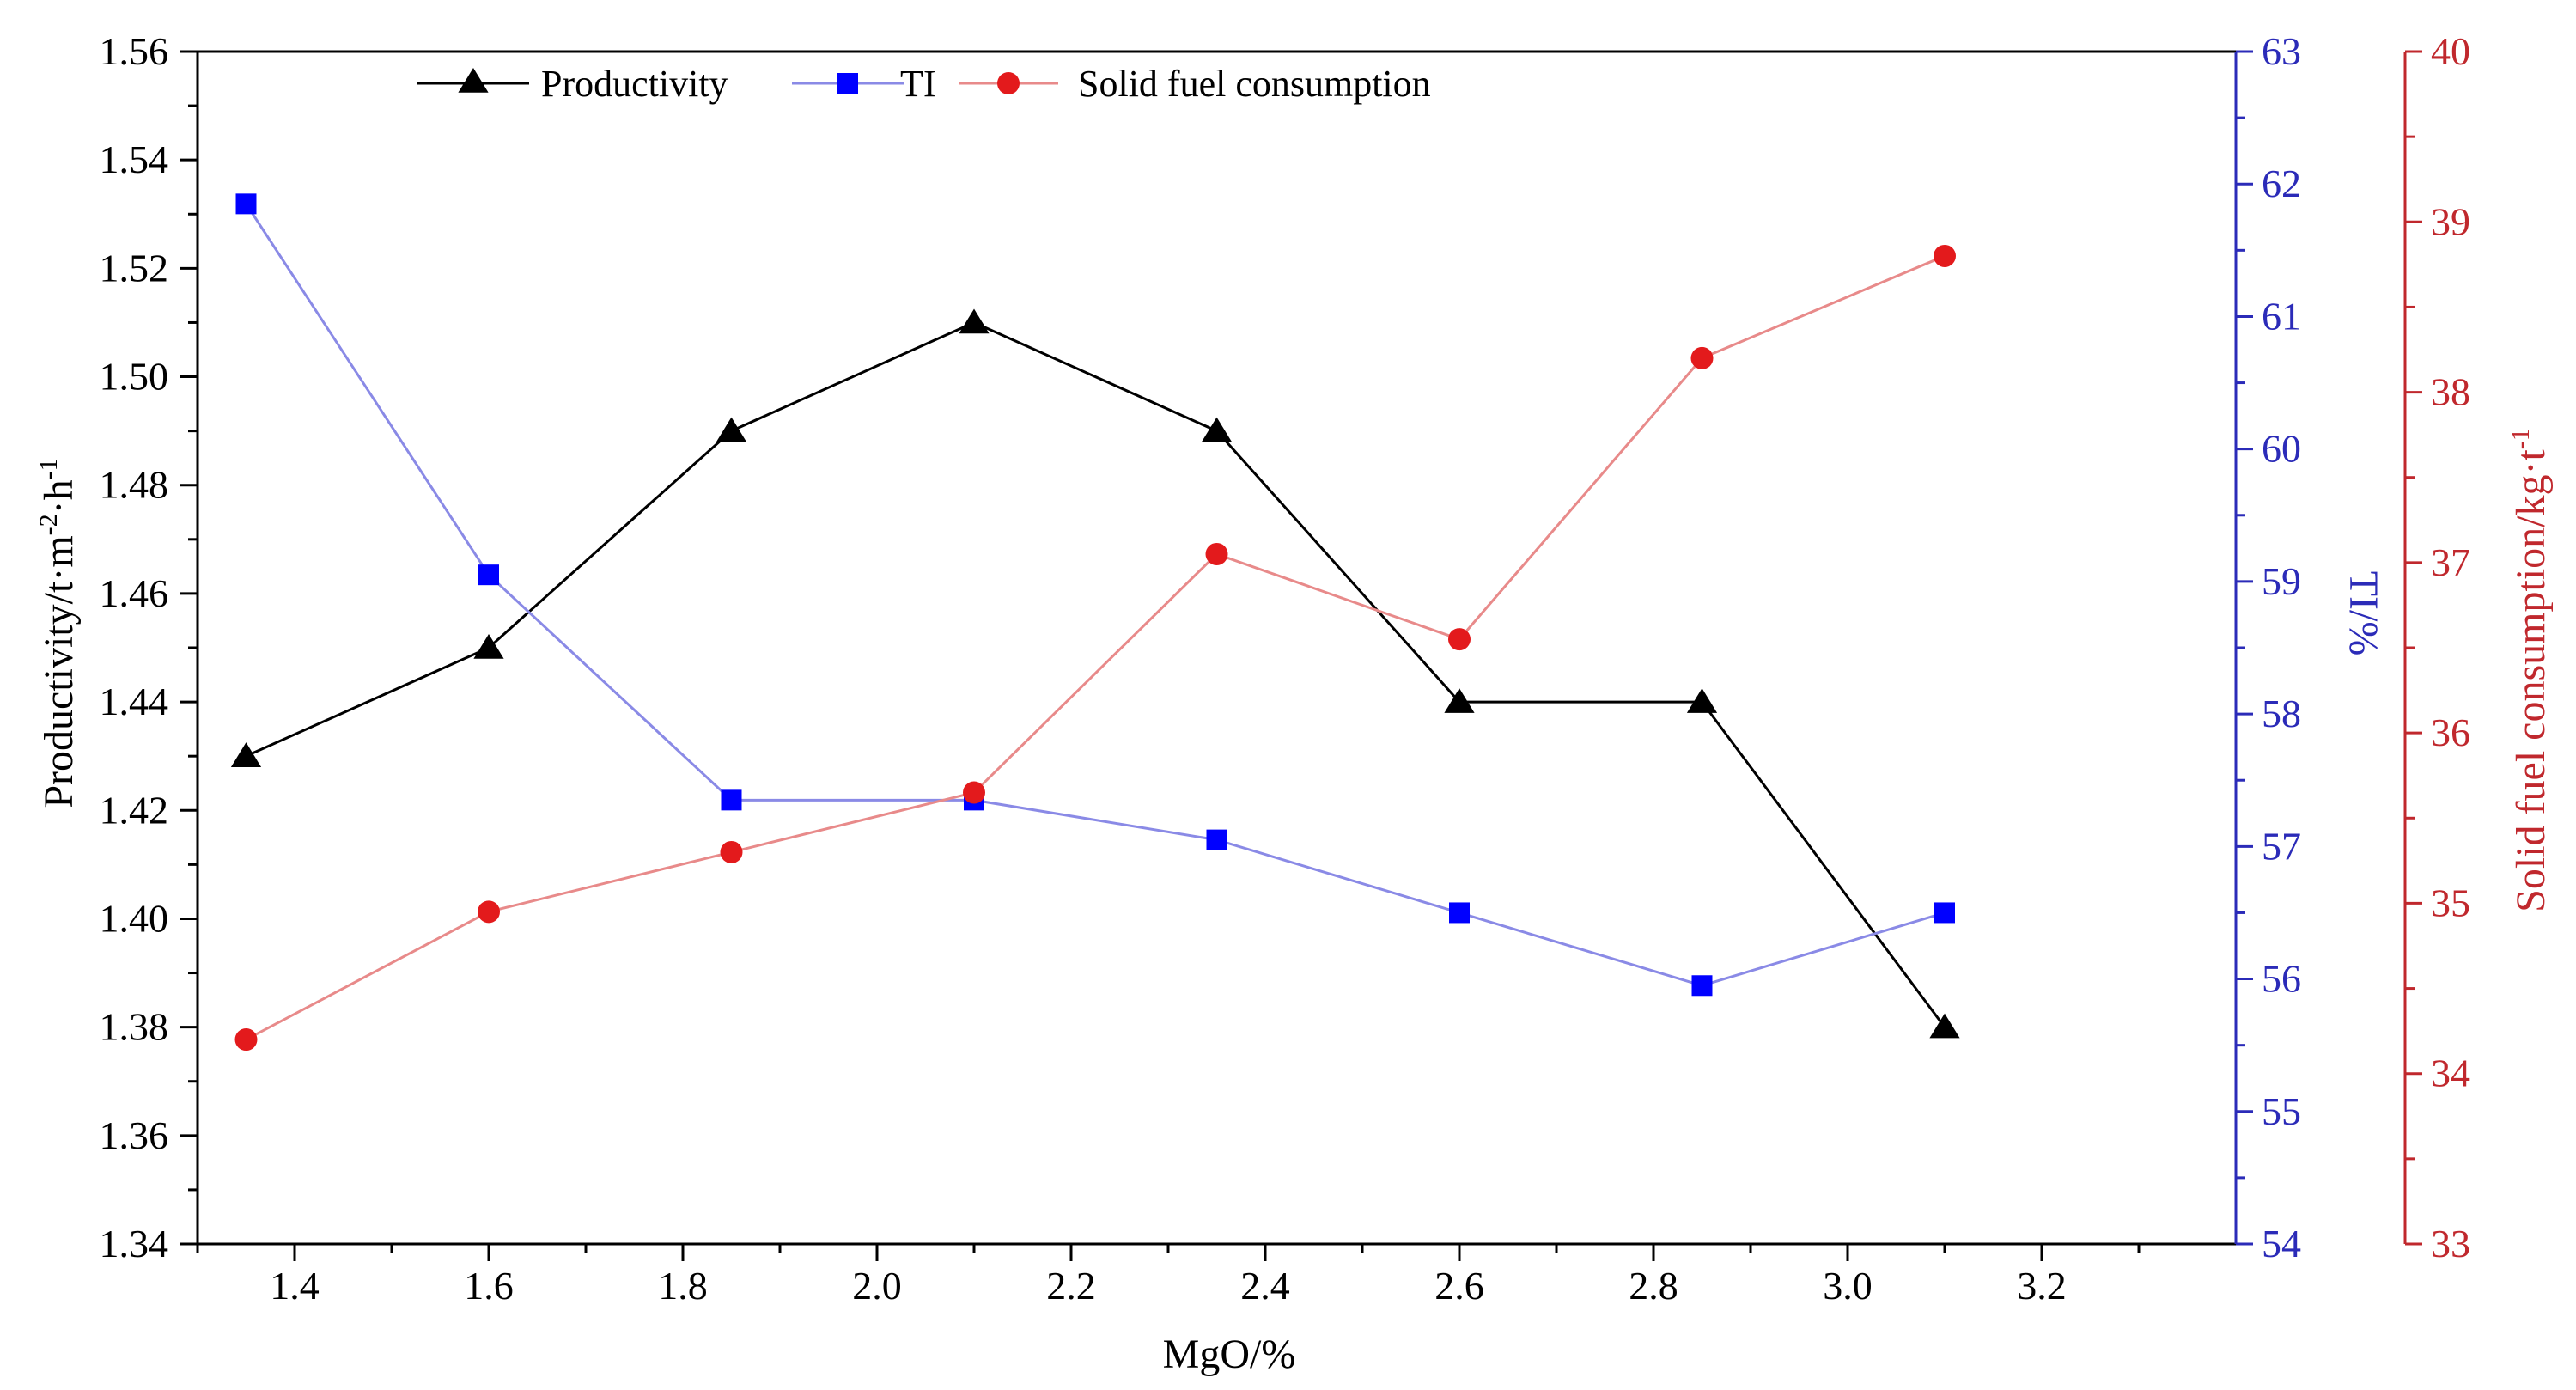 The width and height of the screenshot is (2576, 1390). What do you see at coordinates (134, 1135) in the screenshot?
I see `left-tick-label: 1.36` at bounding box center [134, 1135].